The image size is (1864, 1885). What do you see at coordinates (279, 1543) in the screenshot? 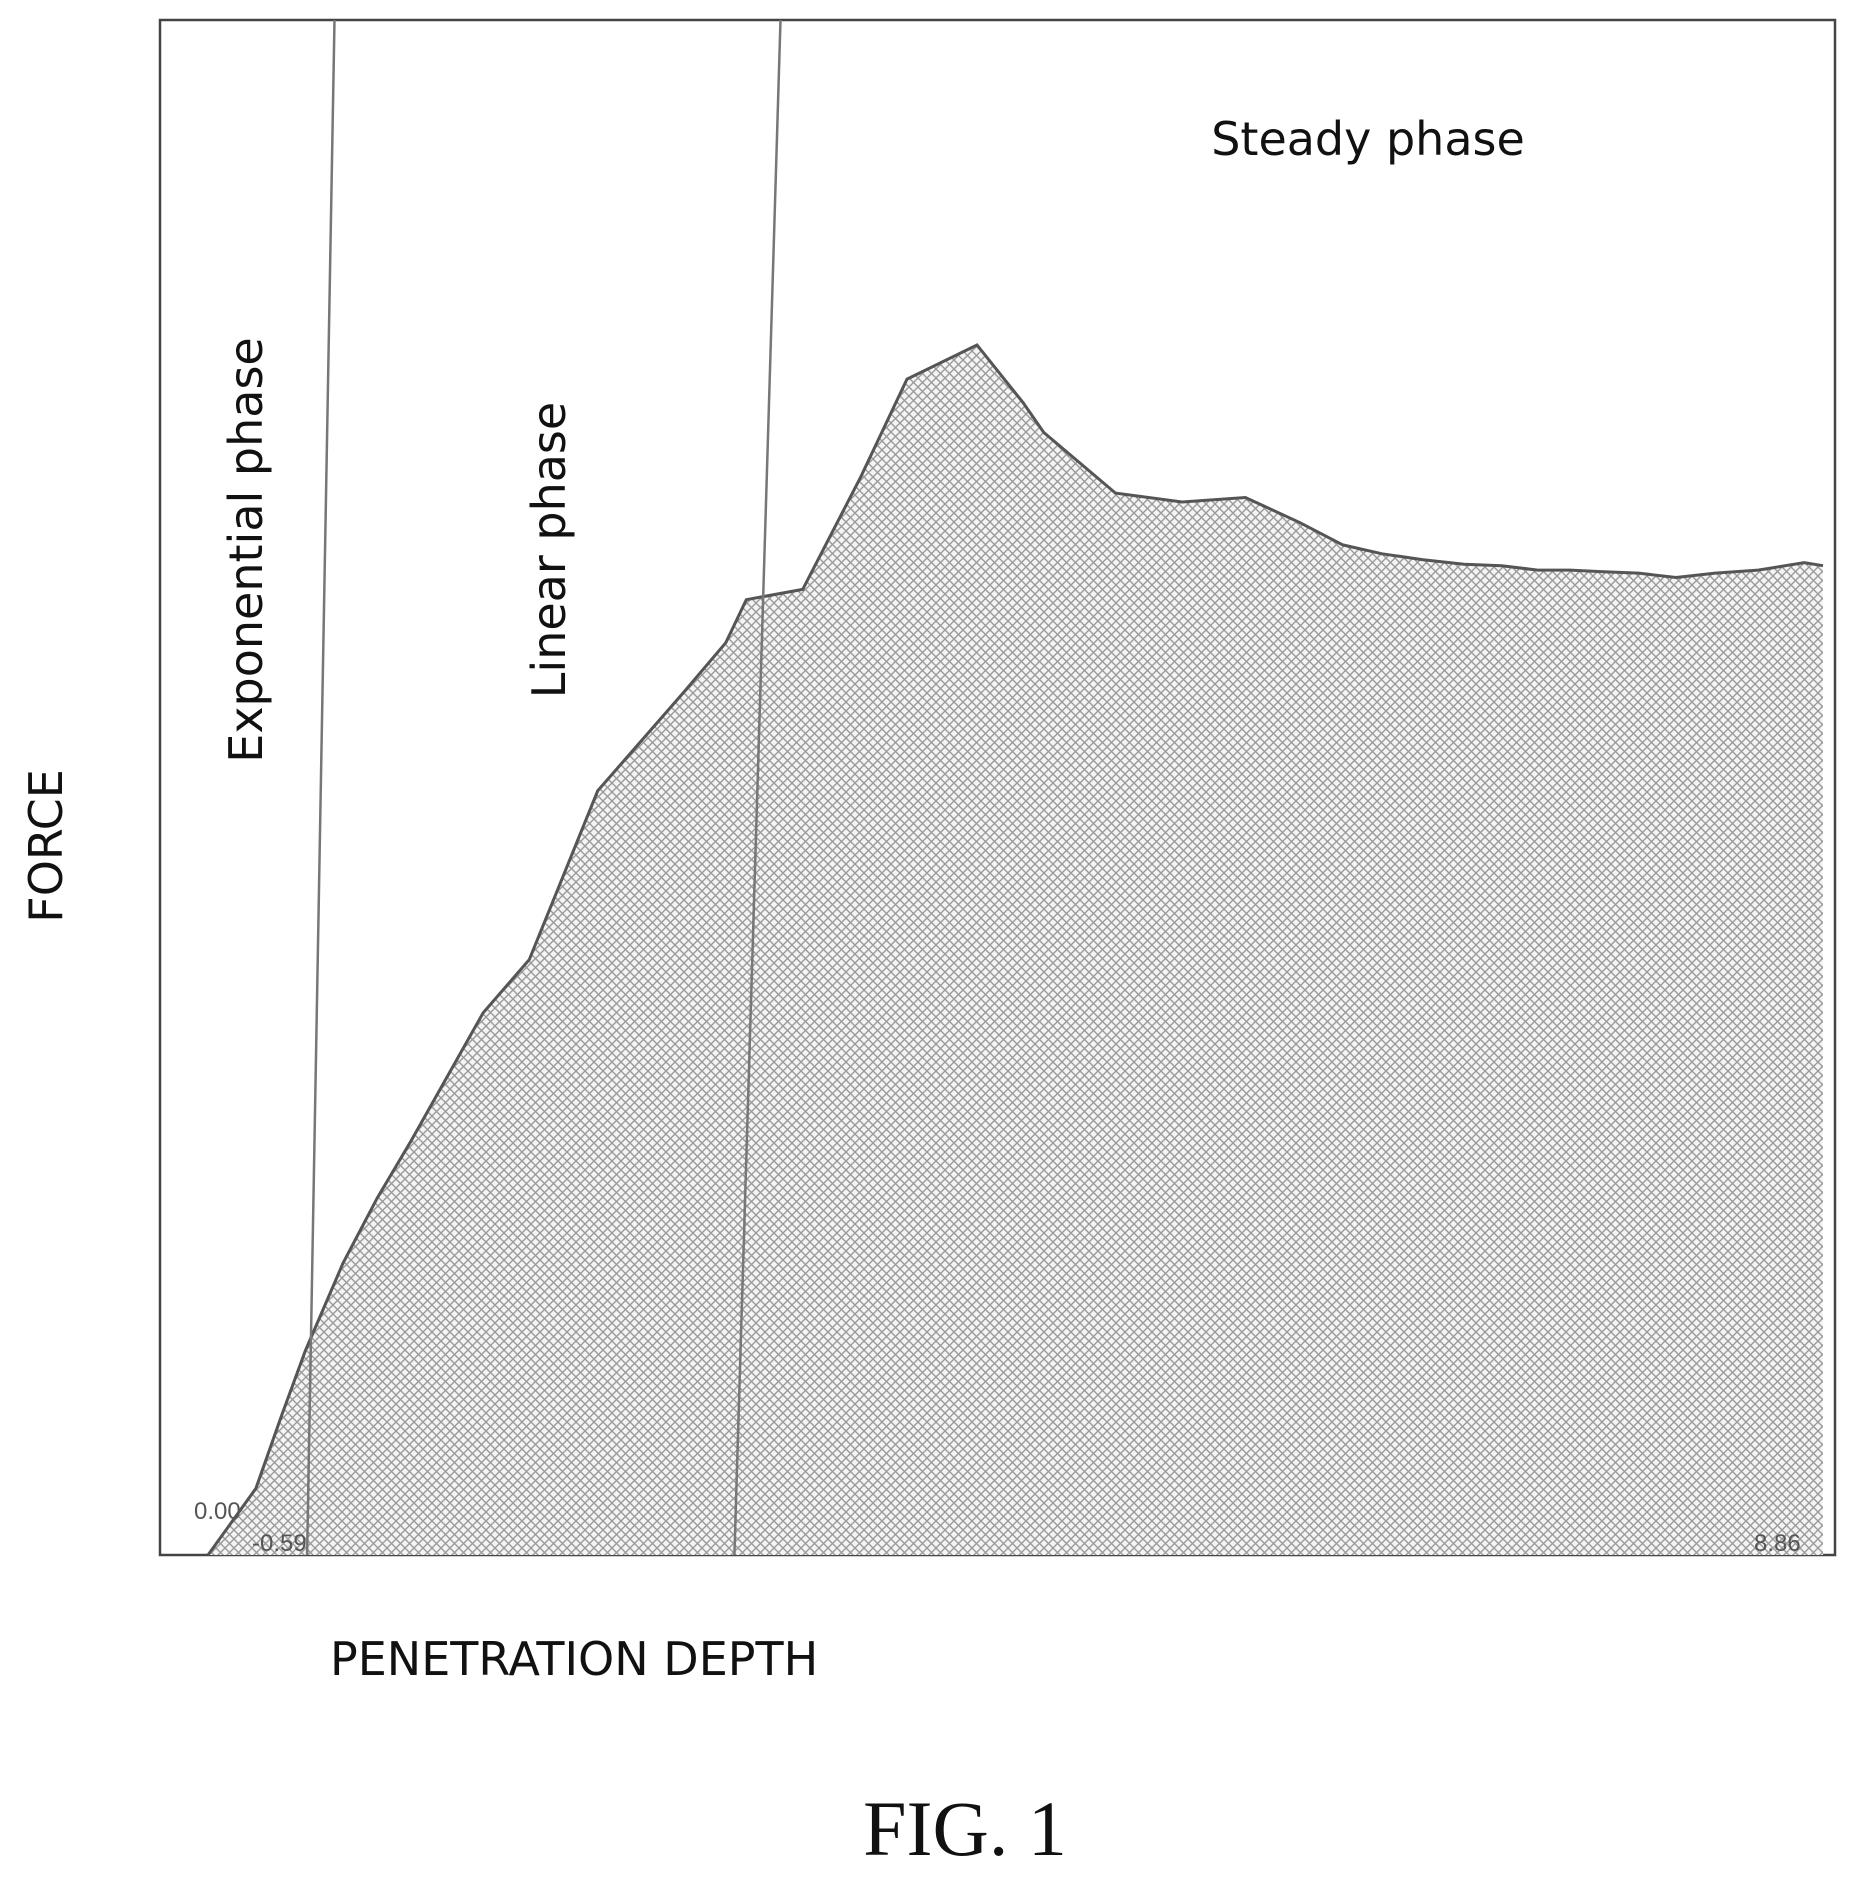
I see `x-tick-label-left: -0.59` at bounding box center [279, 1543].